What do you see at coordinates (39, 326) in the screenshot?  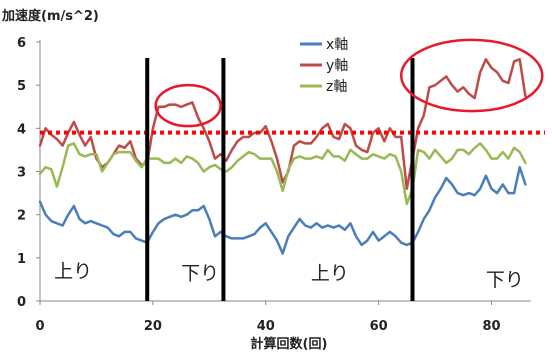 I see `x-tick-label: 0` at bounding box center [39, 326].